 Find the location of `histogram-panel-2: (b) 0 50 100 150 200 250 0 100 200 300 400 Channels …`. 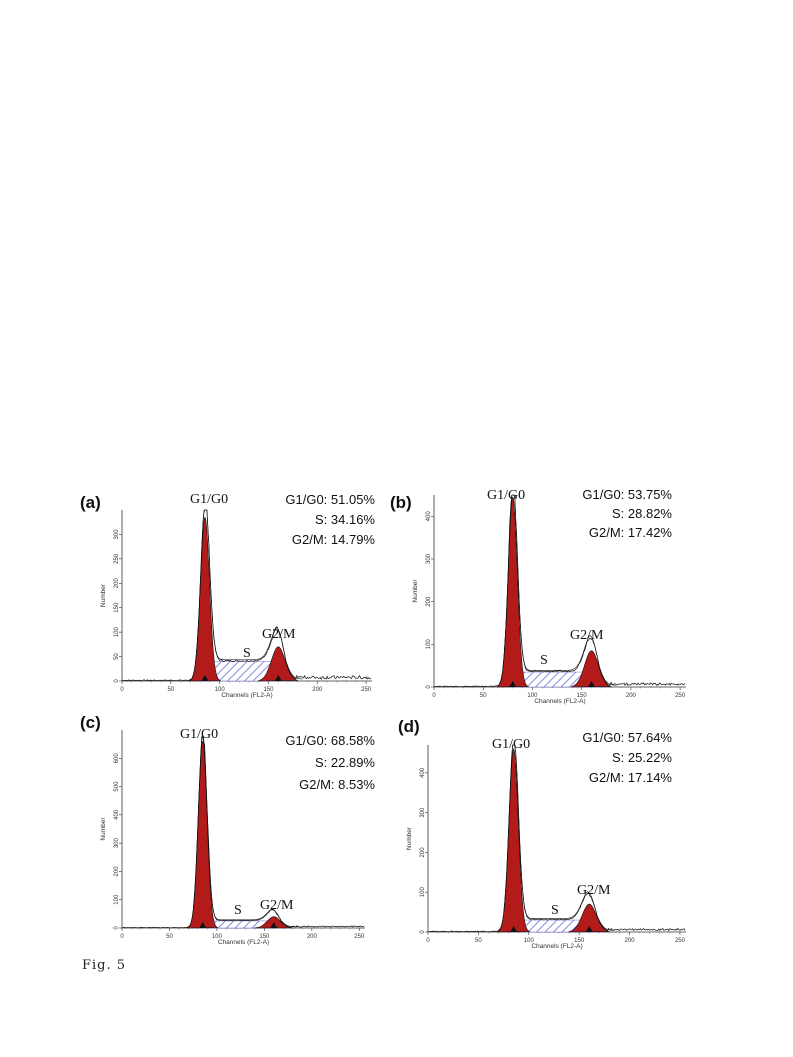

histogram-panel-2: (b) 0 50 100 150 200 250 0 100 200 300 400 Channels … is located at coordinates (538, 596).